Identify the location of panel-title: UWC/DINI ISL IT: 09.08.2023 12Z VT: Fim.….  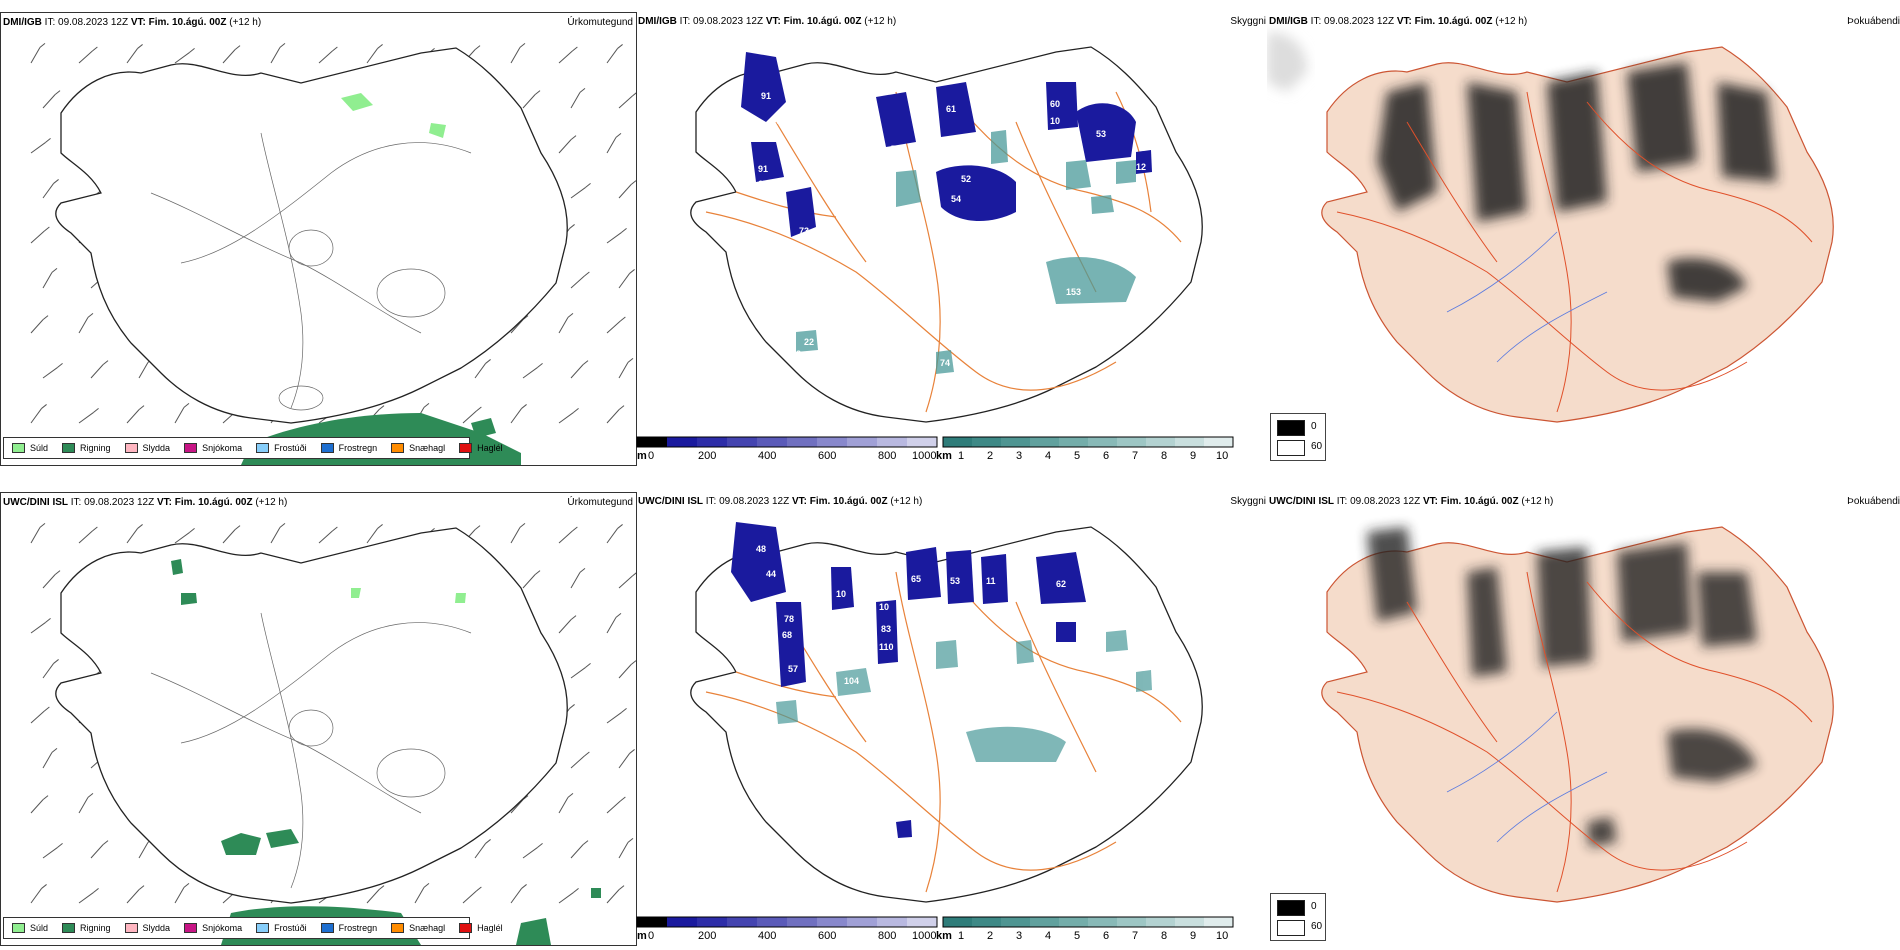
(780, 501).